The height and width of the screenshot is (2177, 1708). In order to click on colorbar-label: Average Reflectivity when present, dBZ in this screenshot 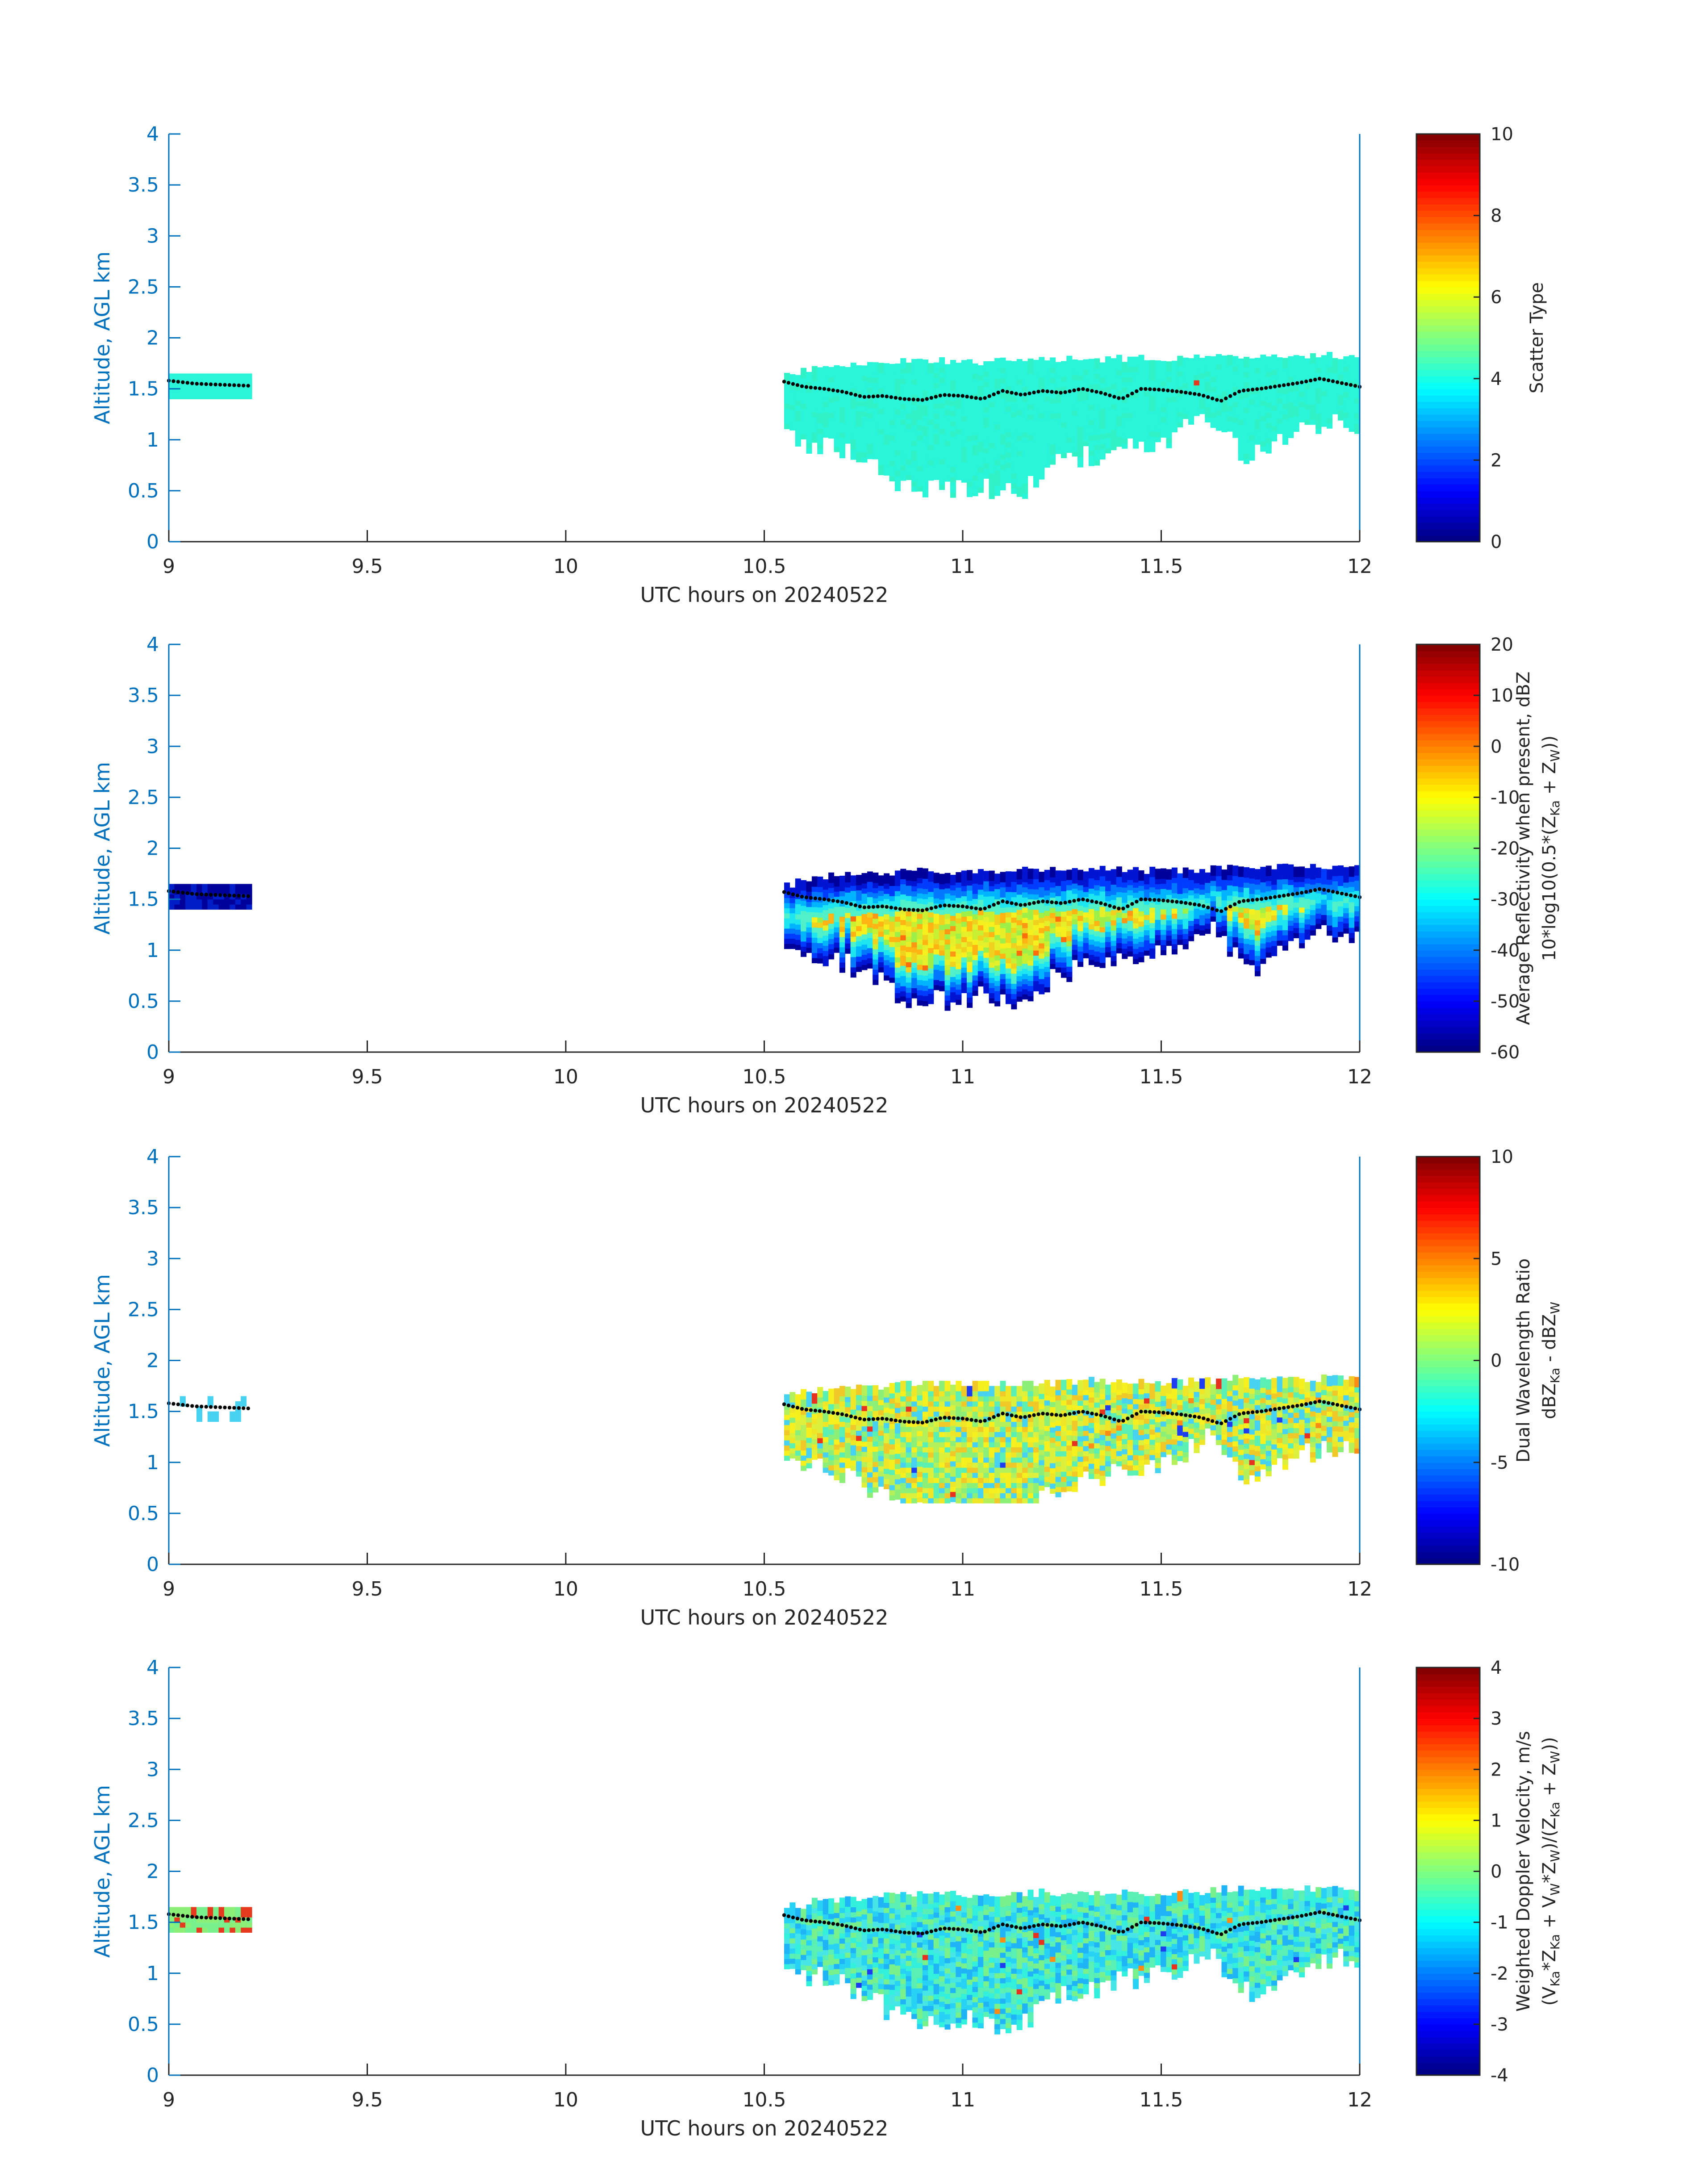, I will do `click(1523, 848)`.